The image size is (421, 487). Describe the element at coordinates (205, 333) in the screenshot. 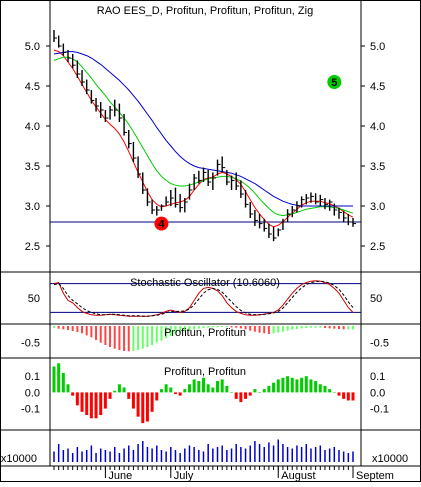

I see `hist-title: Profitun, Profitun` at that location.